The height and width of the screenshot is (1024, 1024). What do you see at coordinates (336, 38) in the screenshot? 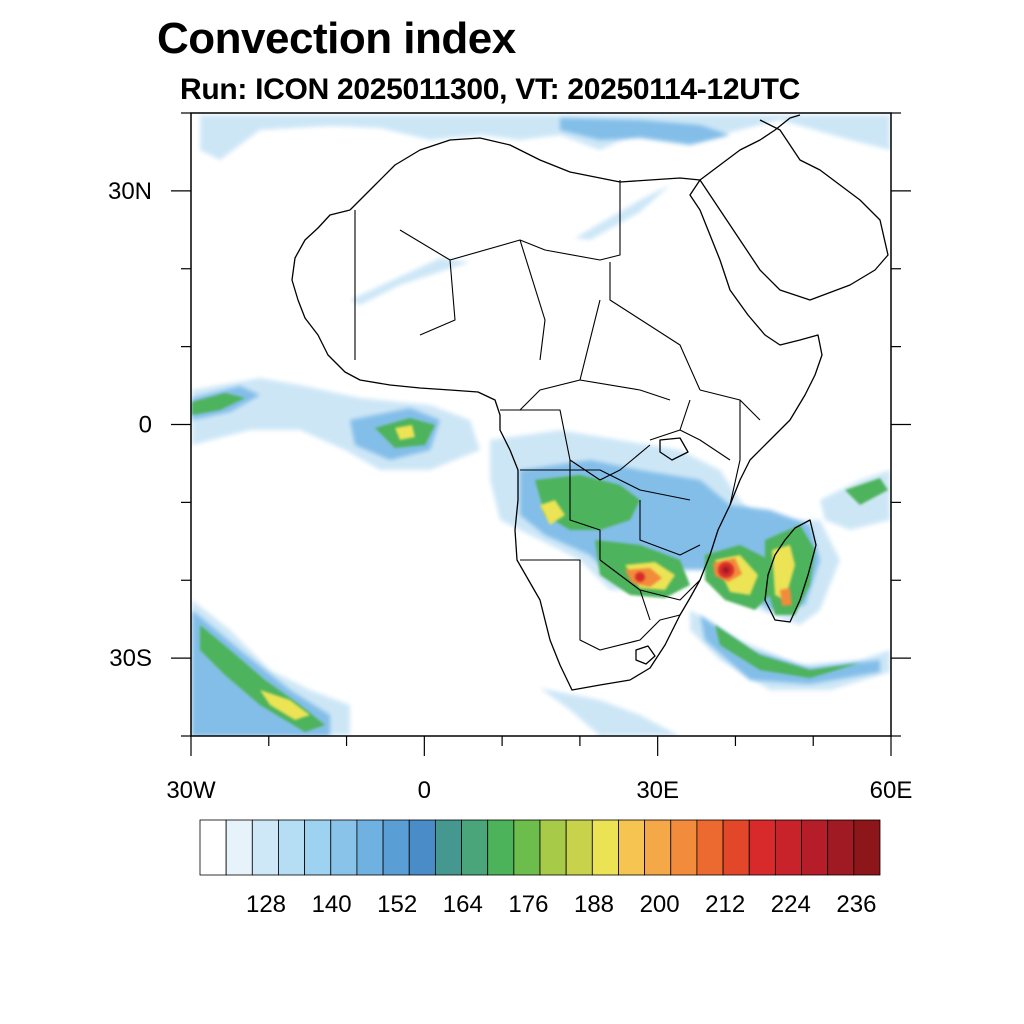
I see `chart-title: Convection index` at bounding box center [336, 38].